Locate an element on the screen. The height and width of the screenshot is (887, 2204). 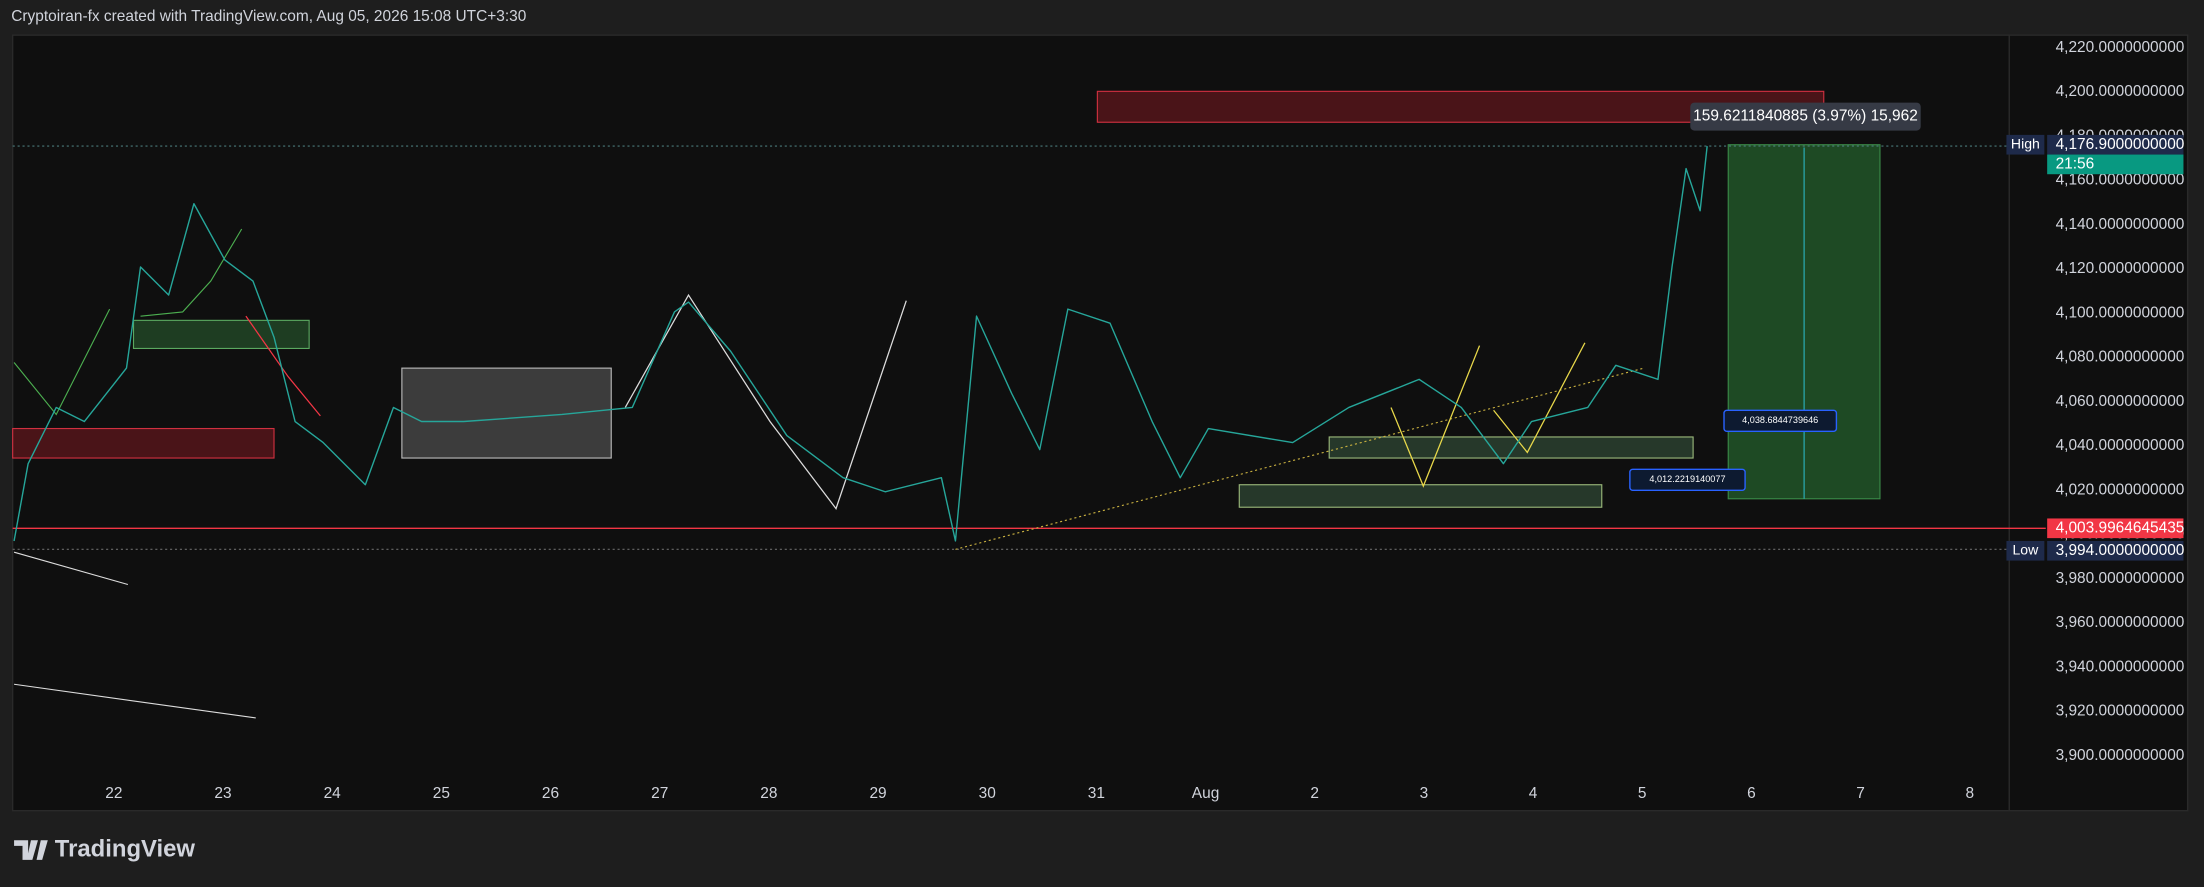
price-tick-label: 3,980.0000000000 is located at coordinates (2120, 578).